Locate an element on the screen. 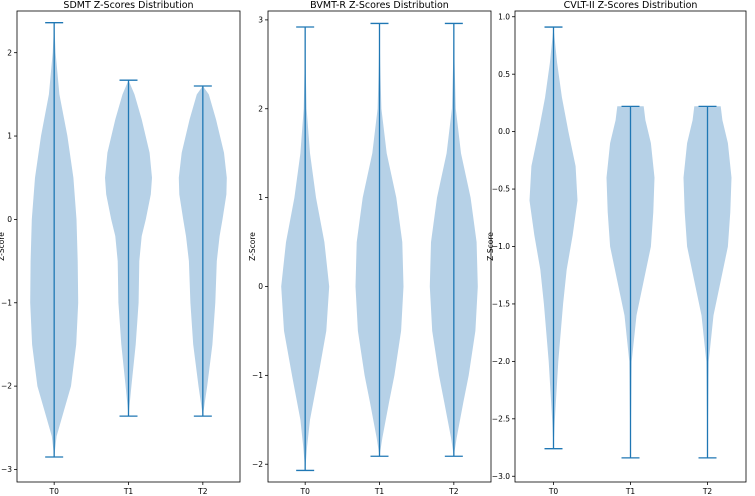 The height and width of the screenshot is (496, 755). y-tick-label: 0.5 is located at coordinates (504, 74).